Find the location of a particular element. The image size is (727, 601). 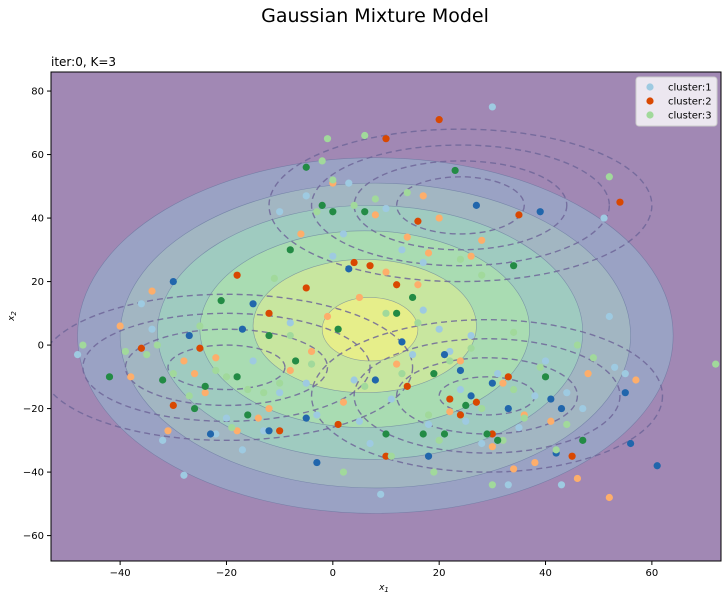

y-axis-label: x2 is located at coordinates (12, 316).